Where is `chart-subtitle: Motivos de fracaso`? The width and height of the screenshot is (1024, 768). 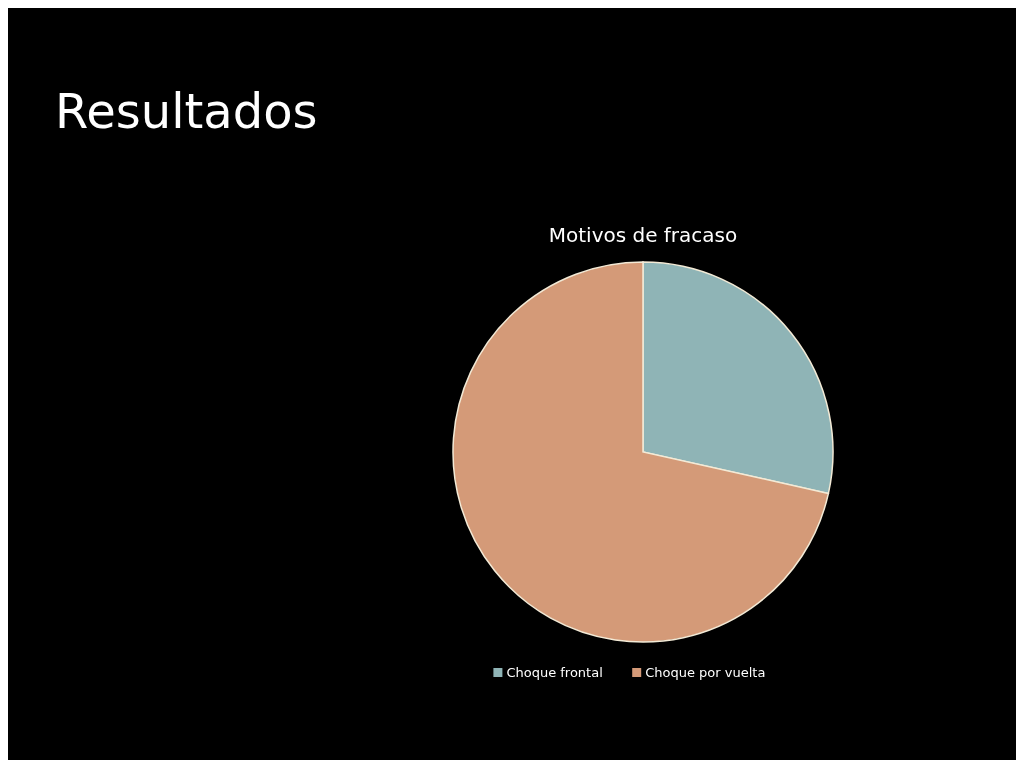
chart-subtitle: Motivos de fracaso is located at coordinates (643, 235).